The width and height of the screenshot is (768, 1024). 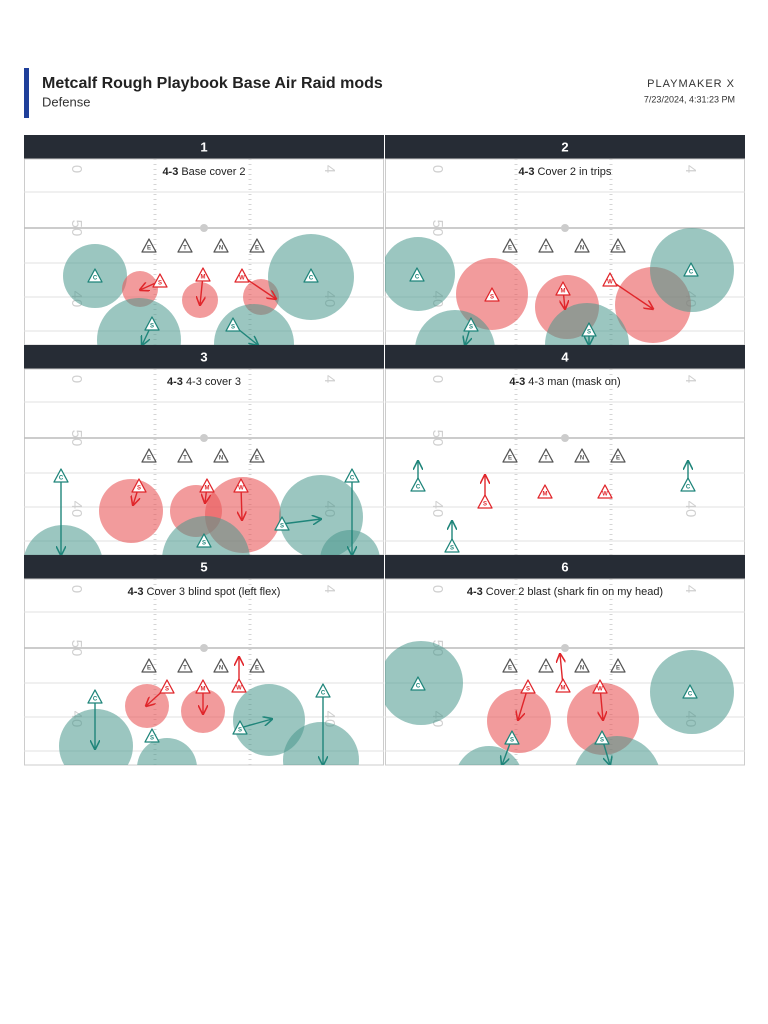 I want to click on panel-number: 5, so click(x=203, y=566).